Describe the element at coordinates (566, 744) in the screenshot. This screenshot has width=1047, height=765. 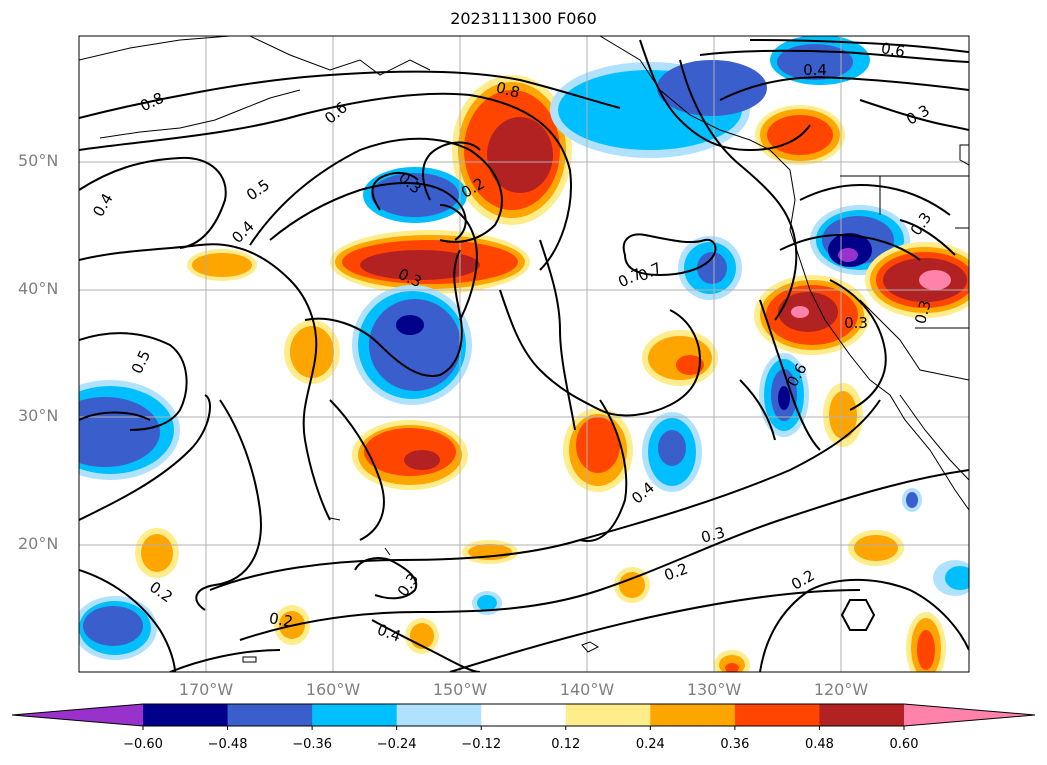
I see `colorbar-tick-label: 0.12` at that location.